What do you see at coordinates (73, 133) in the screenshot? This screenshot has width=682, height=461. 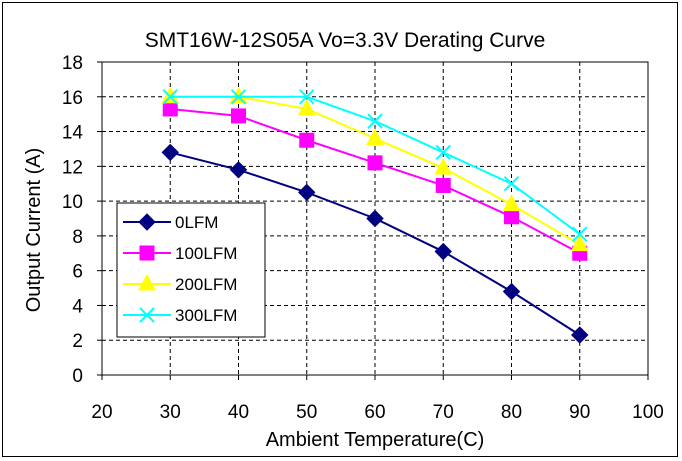 I see `y-tick-label: 14` at bounding box center [73, 133].